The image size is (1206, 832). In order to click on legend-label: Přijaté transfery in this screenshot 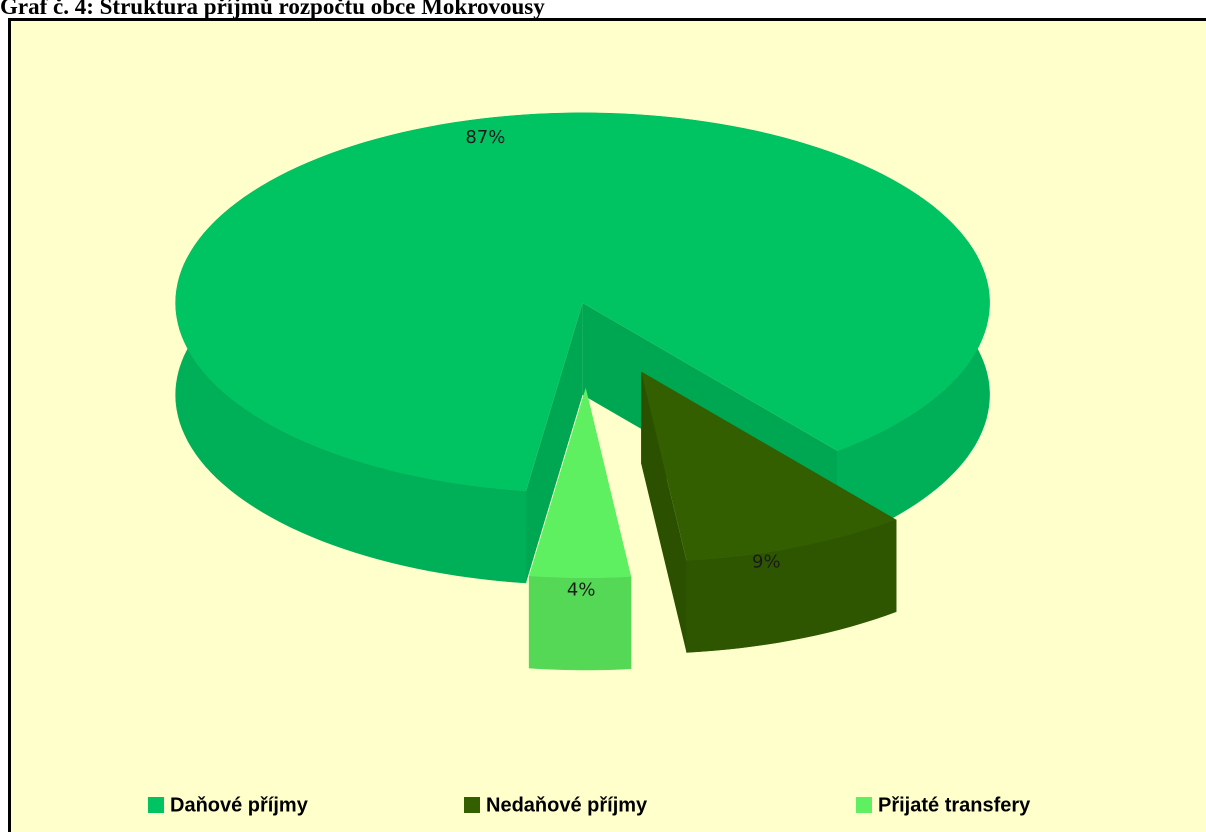, I will do `click(954, 805)`.